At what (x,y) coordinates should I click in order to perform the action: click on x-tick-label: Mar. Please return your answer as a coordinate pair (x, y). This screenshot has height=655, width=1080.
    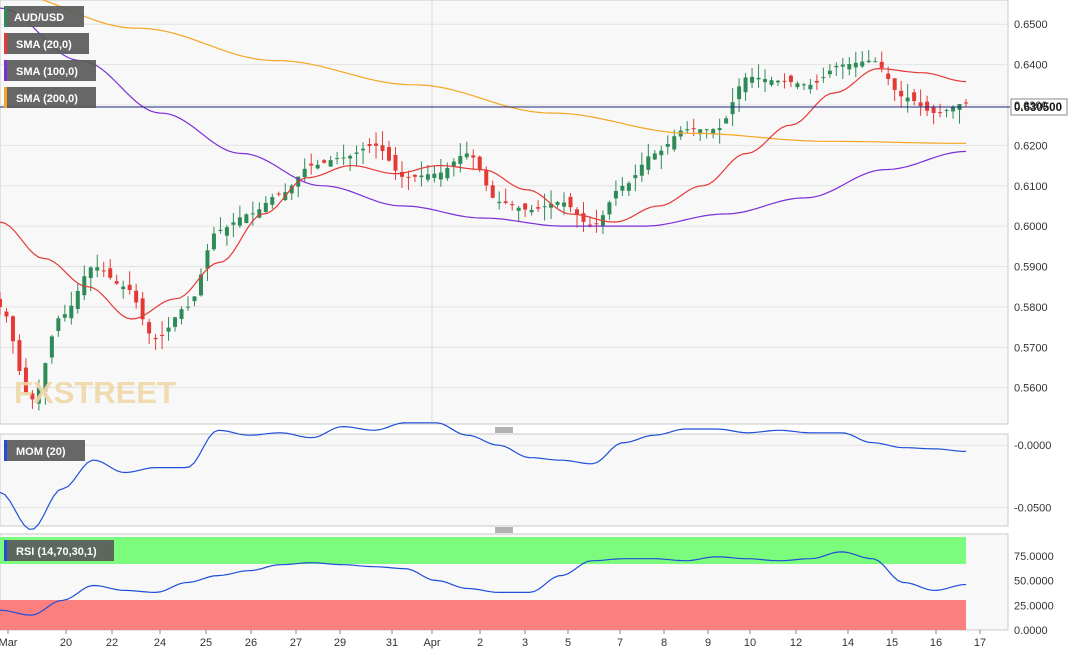
    Looking at the image, I should click on (9, 643).